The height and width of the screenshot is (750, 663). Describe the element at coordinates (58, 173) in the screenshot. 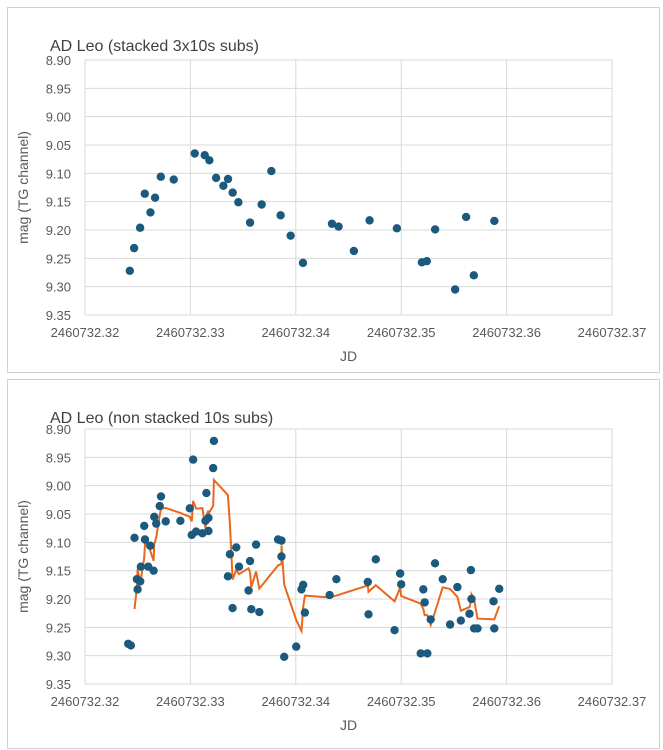

I see `y-tick-label: 9.10` at that location.